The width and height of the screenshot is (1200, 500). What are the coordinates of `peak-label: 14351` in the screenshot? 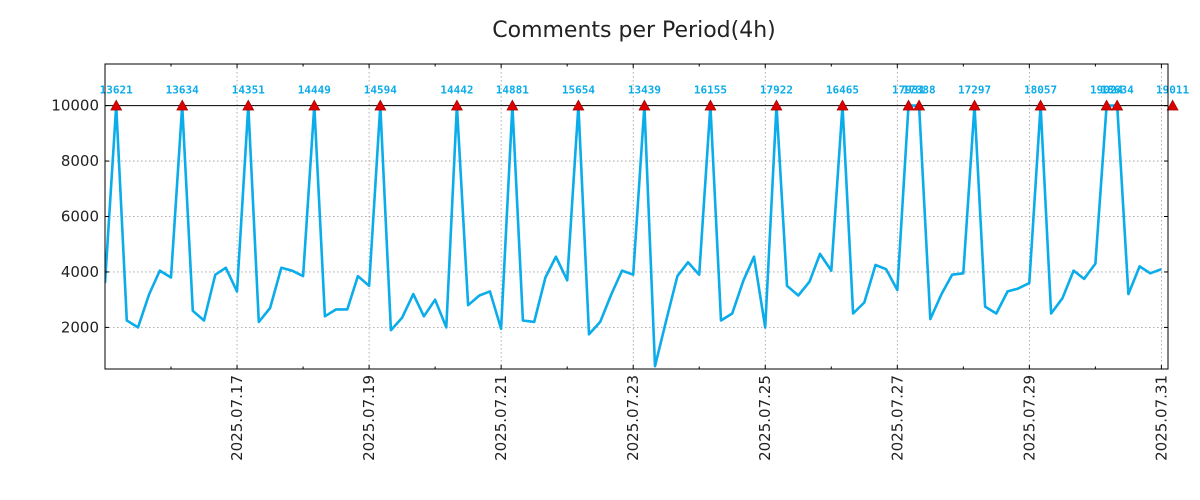 It's located at (248, 90).